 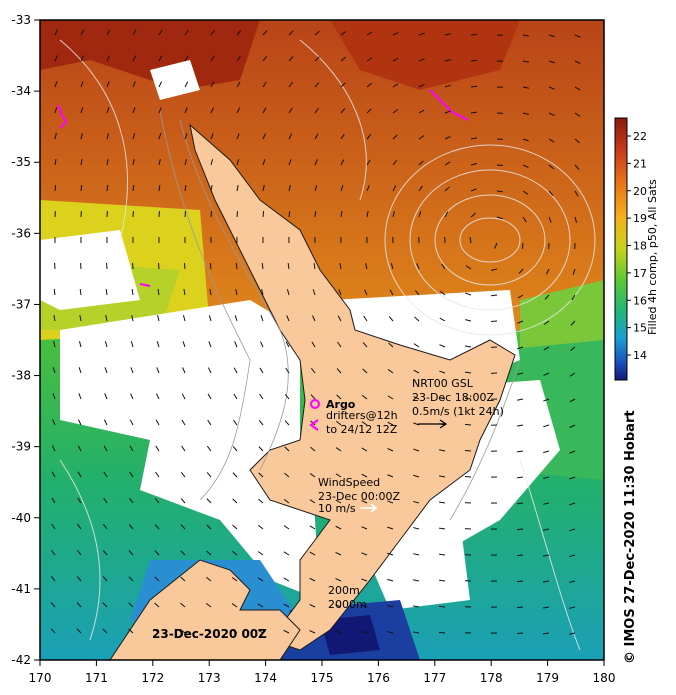 I want to click on south-island-land, so click(x=205, y=609).